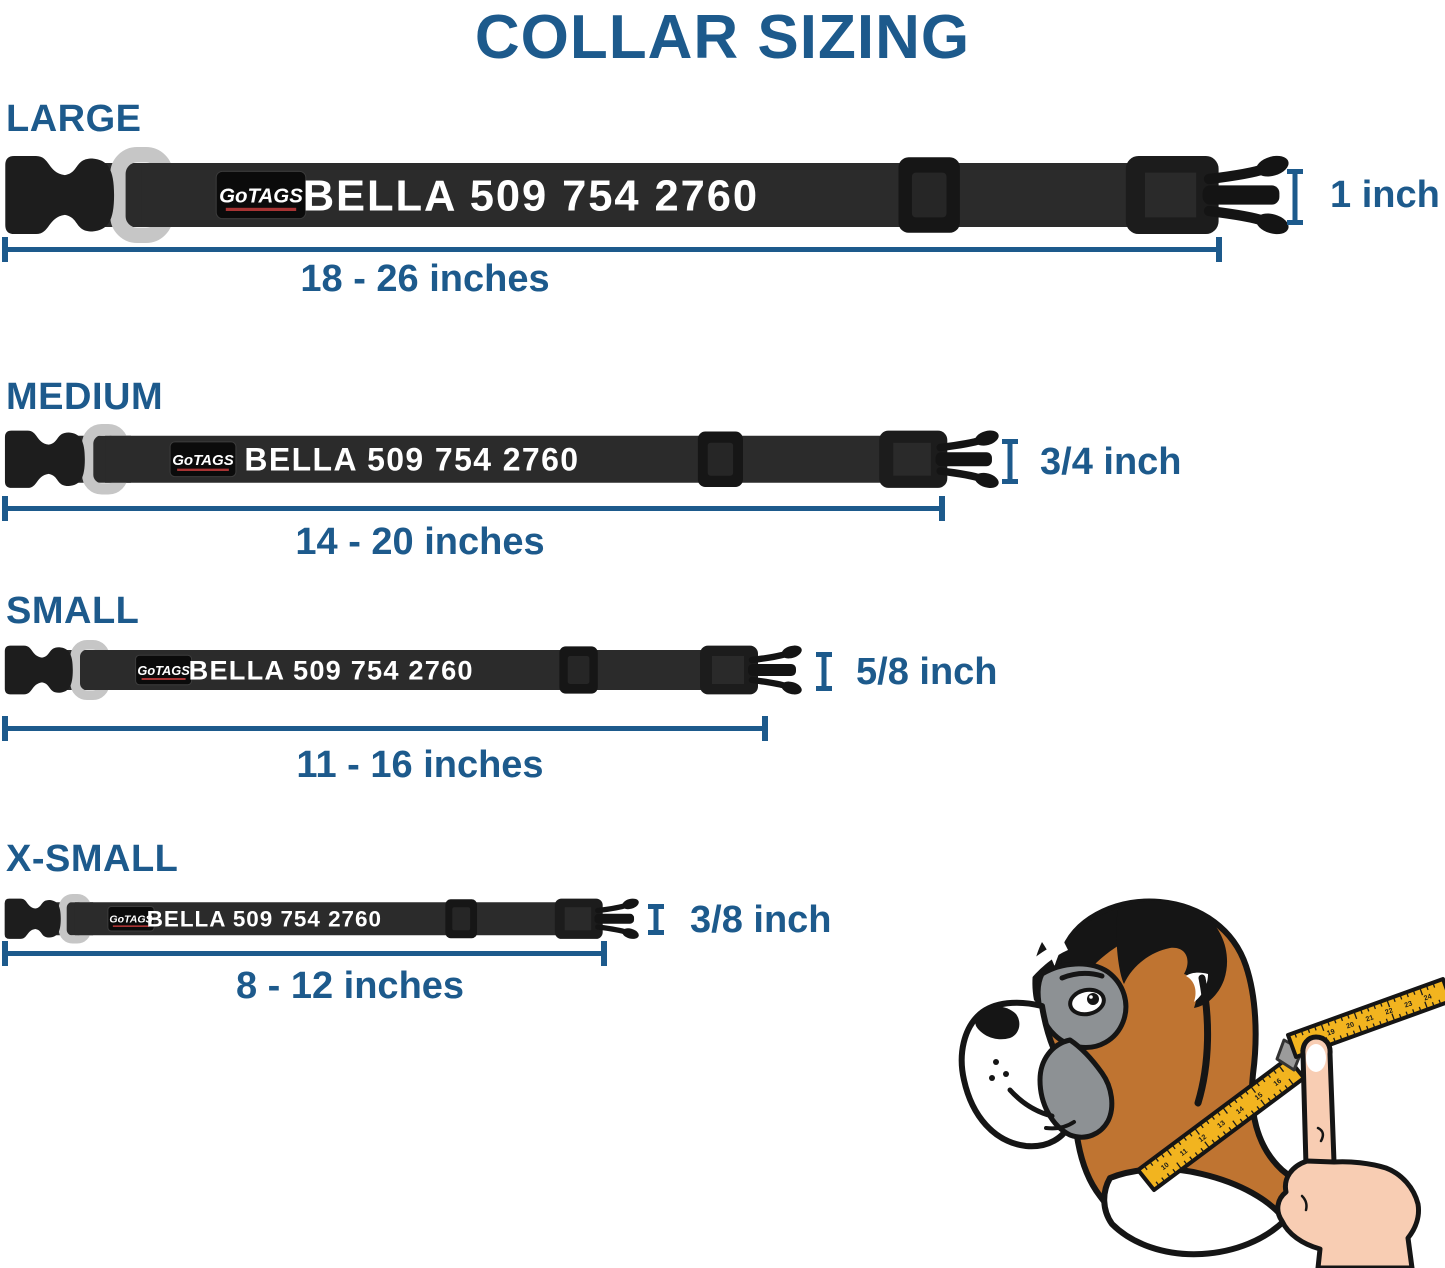 The height and width of the screenshot is (1268, 1445). What do you see at coordinates (656, 919) in the screenshot?
I see `width-indicator-xsmall` at bounding box center [656, 919].